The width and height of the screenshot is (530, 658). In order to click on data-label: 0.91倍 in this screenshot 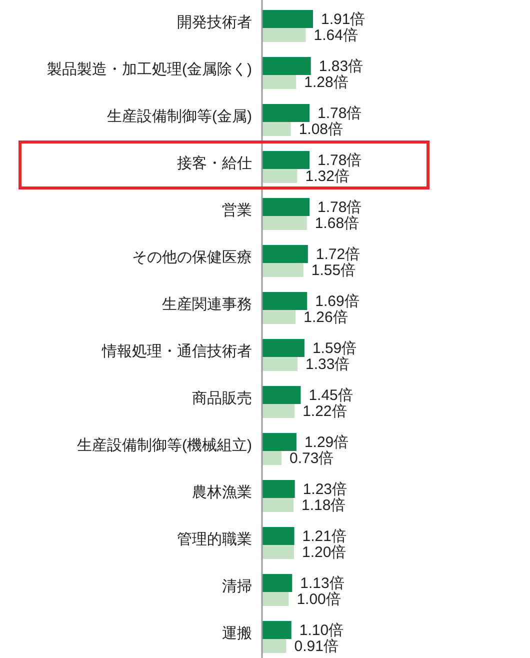, I will do `click(316, 646)`.